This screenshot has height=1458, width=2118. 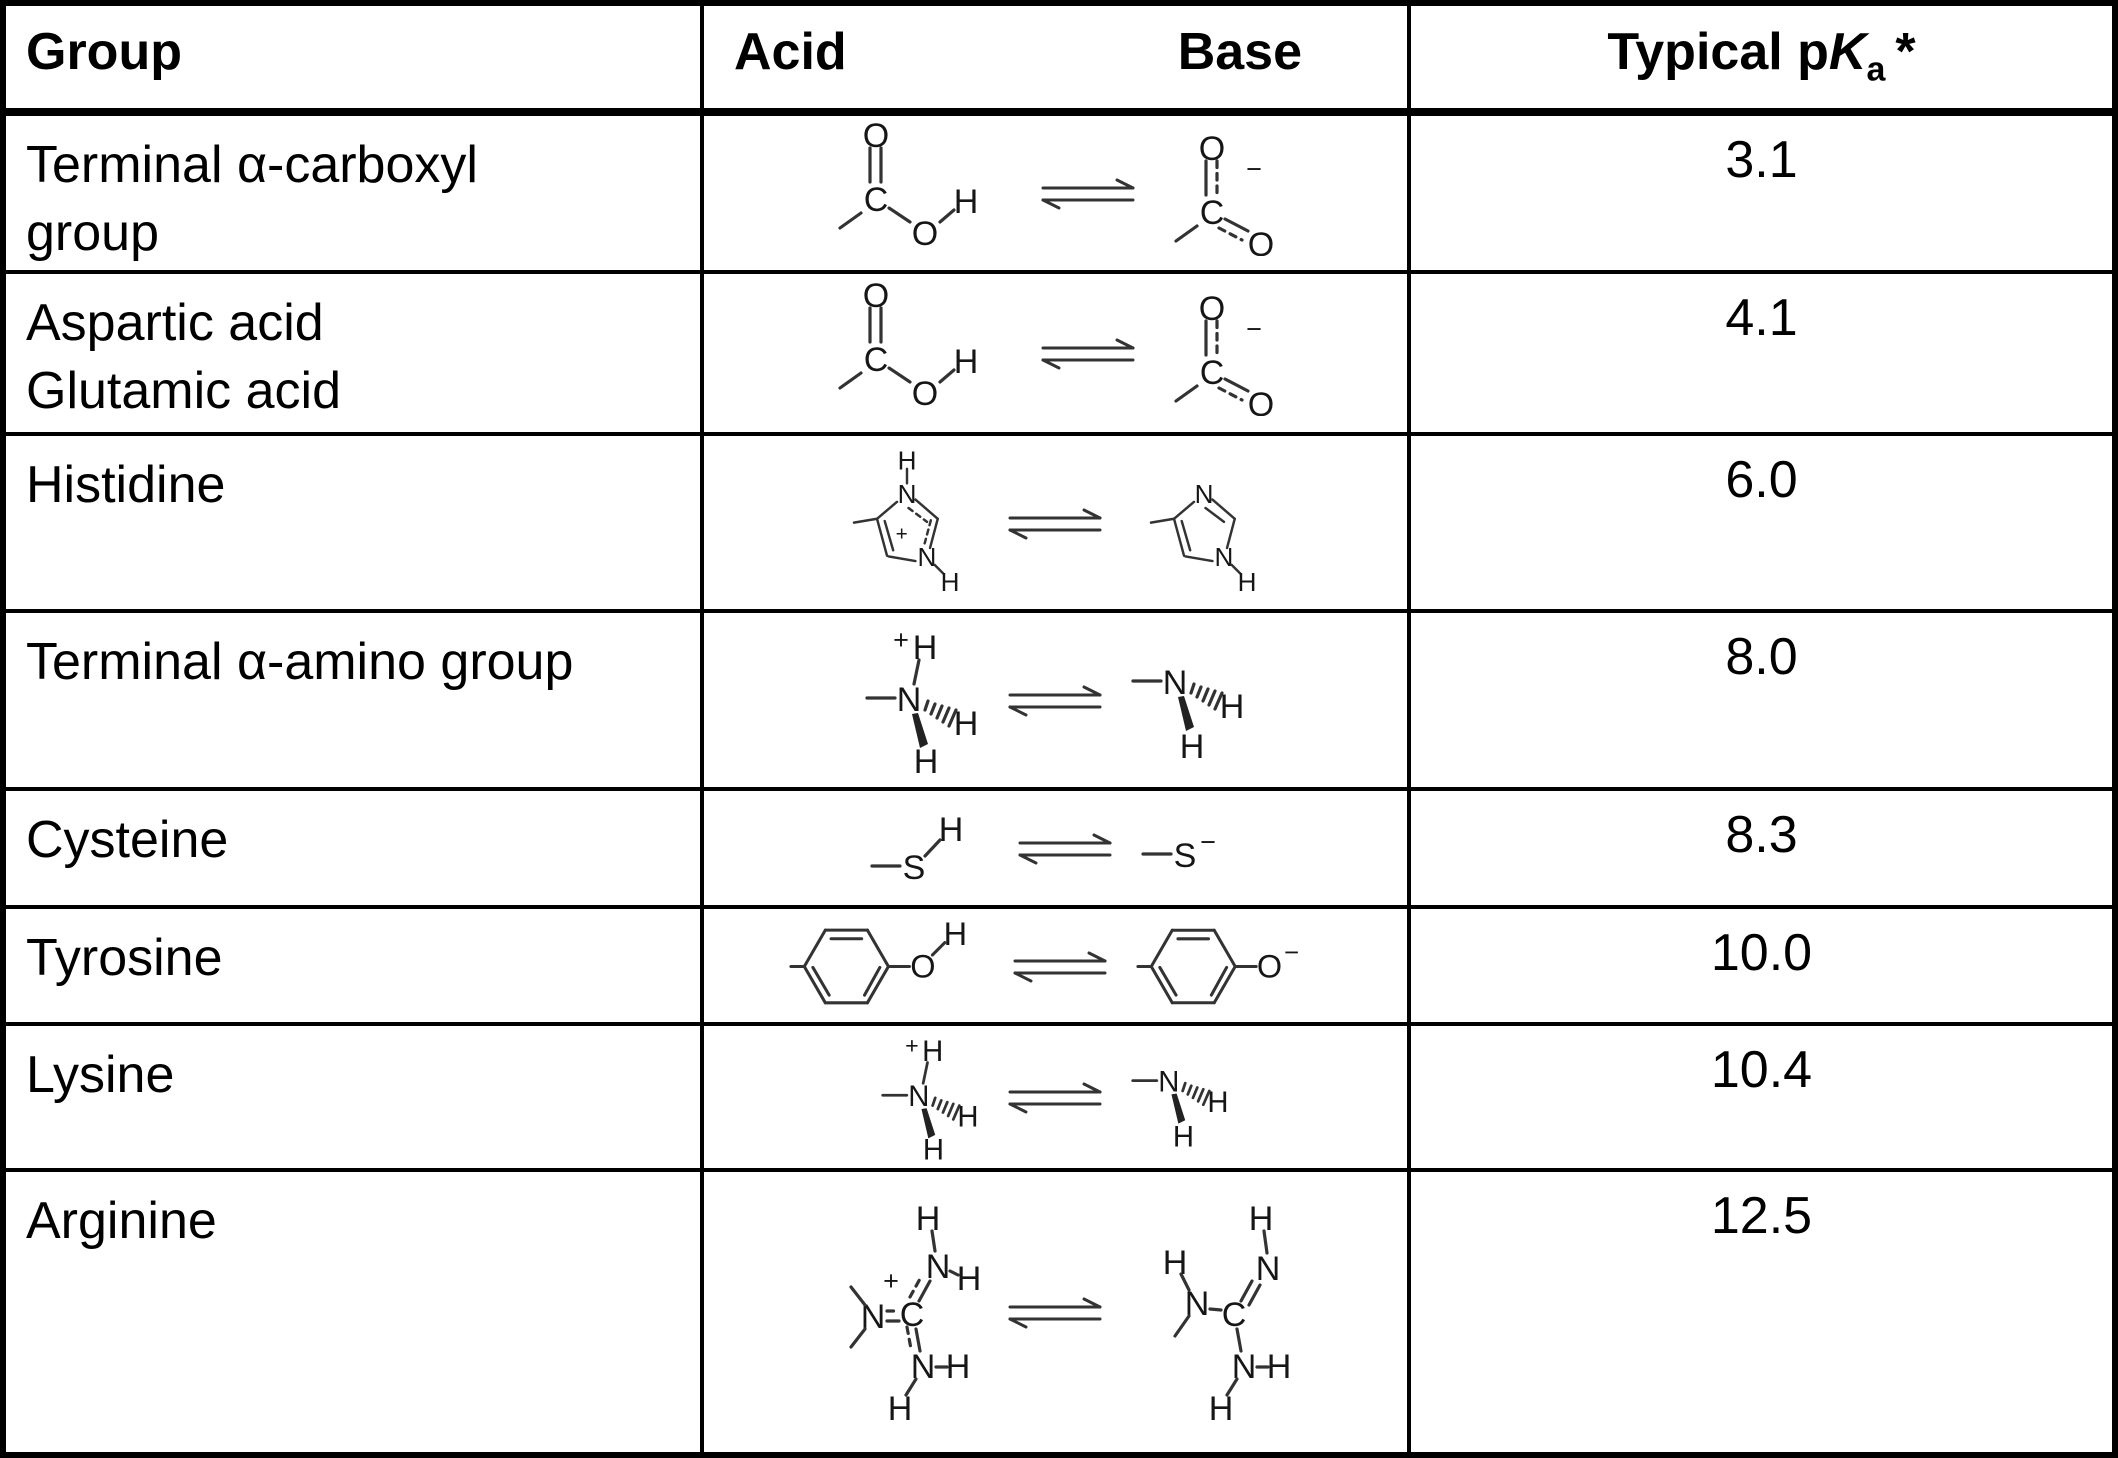 I want to click on group-name: Tyrosine, so click(x=124, y=958).